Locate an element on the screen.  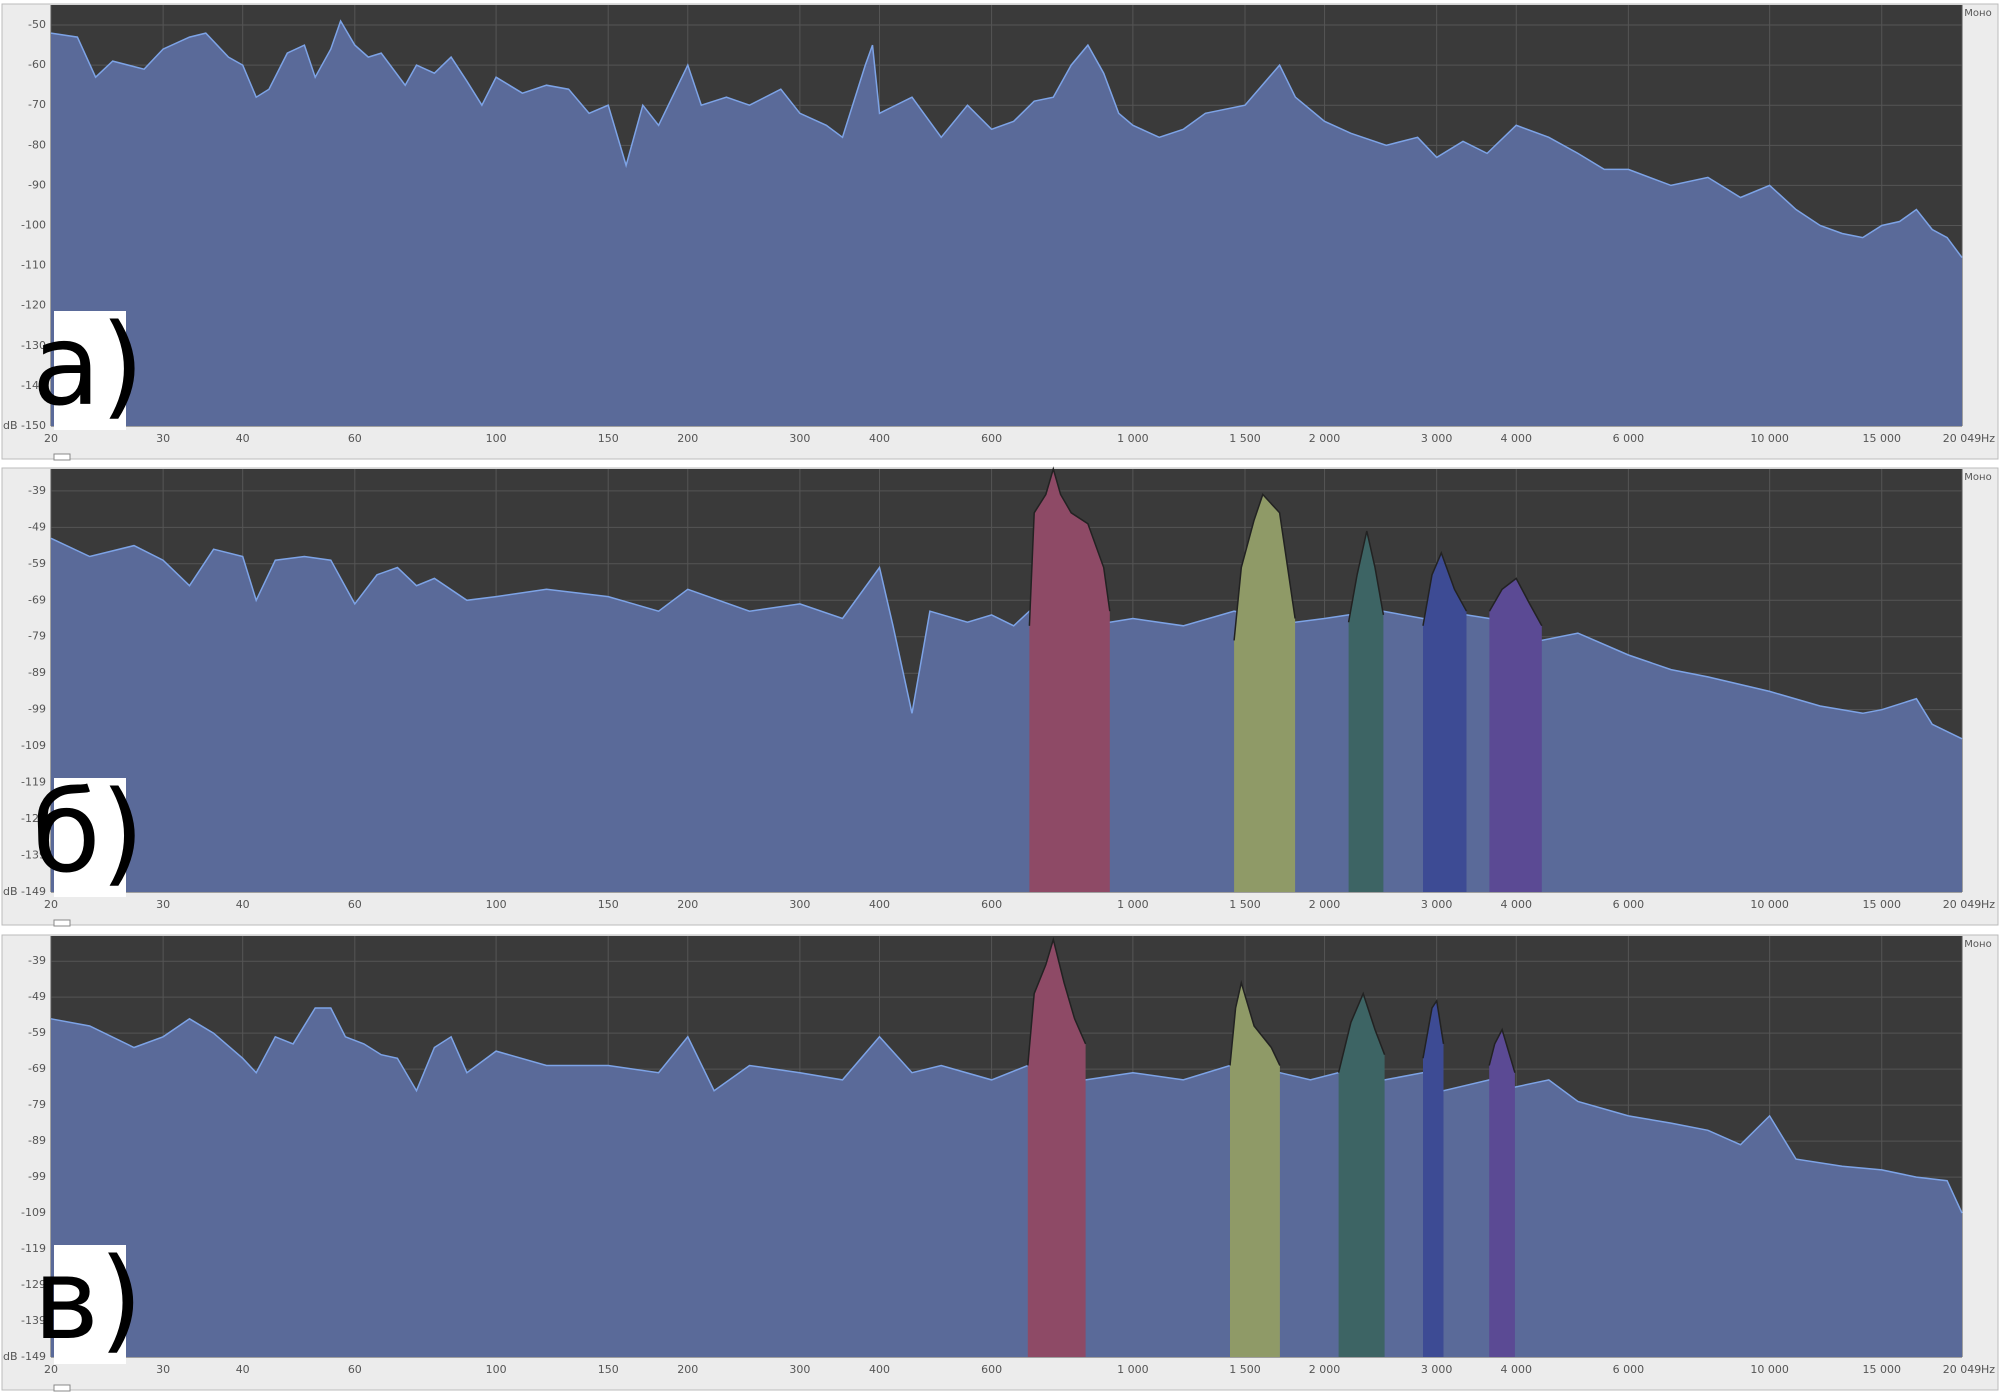
y-tick-label: -90 is located at coordinates (37, 184).